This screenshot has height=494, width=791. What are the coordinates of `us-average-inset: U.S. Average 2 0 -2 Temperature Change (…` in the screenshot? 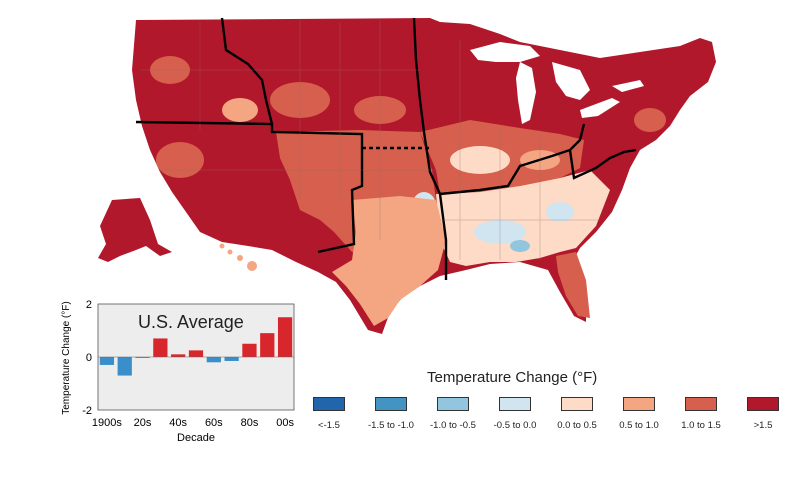 It's located at (178, 371).